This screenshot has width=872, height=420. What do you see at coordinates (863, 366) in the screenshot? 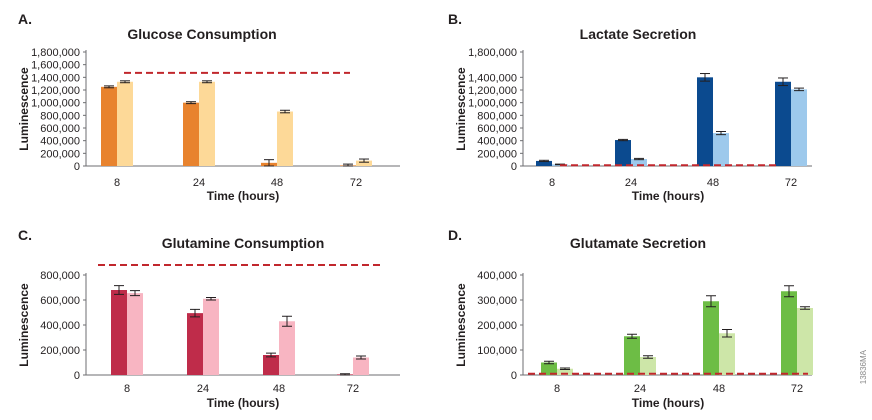
I see `figure-id: 13836MA` at bounding box center [863, 366].